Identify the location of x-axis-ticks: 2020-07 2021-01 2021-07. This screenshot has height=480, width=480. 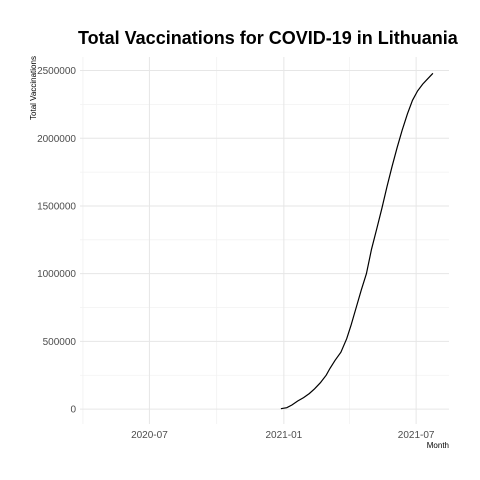
(283, 435).